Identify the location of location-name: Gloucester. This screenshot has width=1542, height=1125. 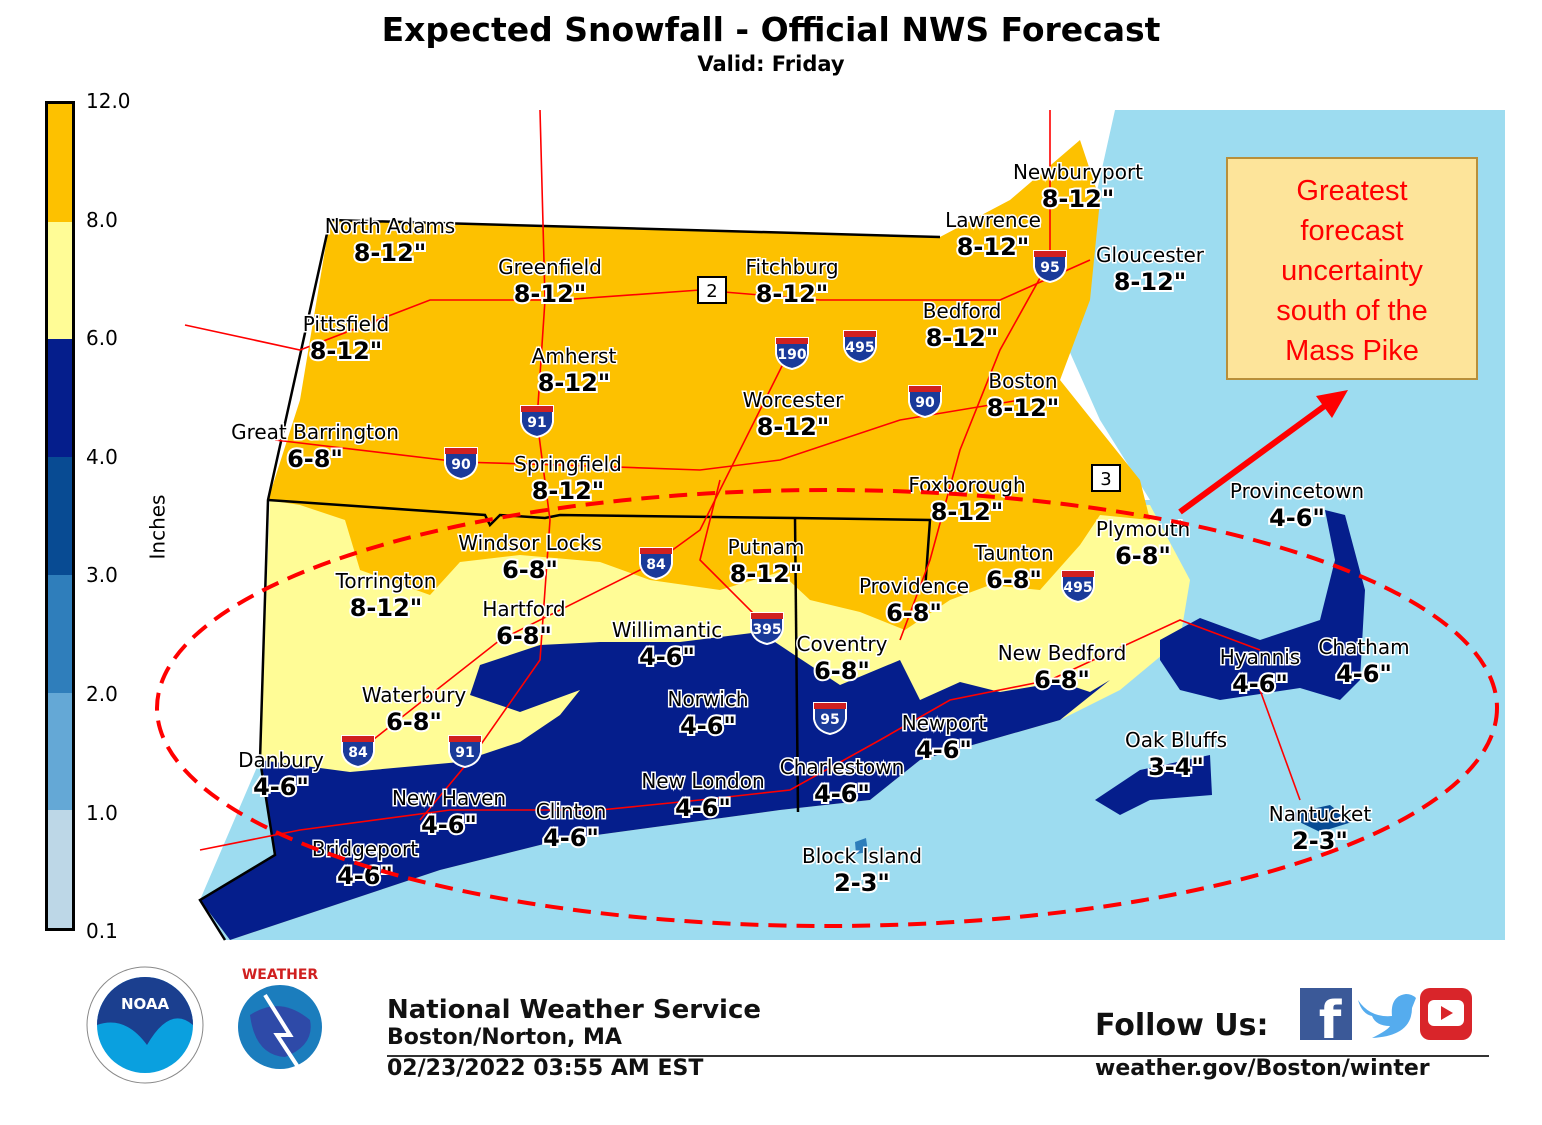
(1150, 255).